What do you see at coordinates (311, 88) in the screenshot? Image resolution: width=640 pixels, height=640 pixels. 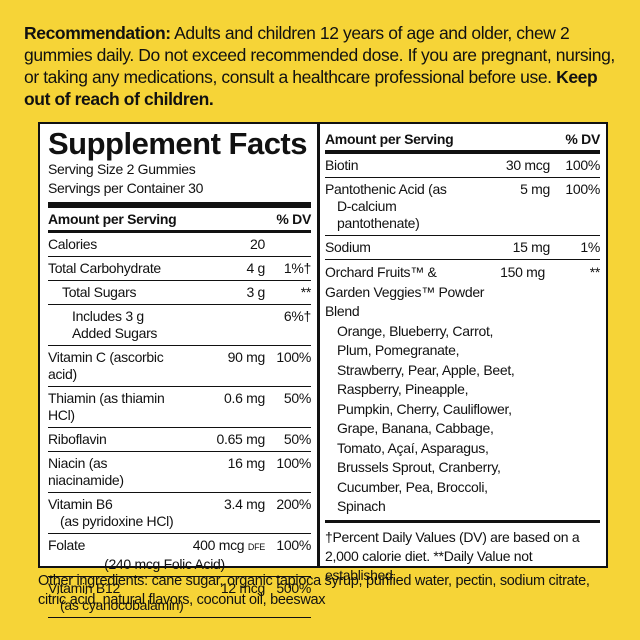 I see `rec-warning: Keep out of reach of children.` at bounding box center [311, 88].